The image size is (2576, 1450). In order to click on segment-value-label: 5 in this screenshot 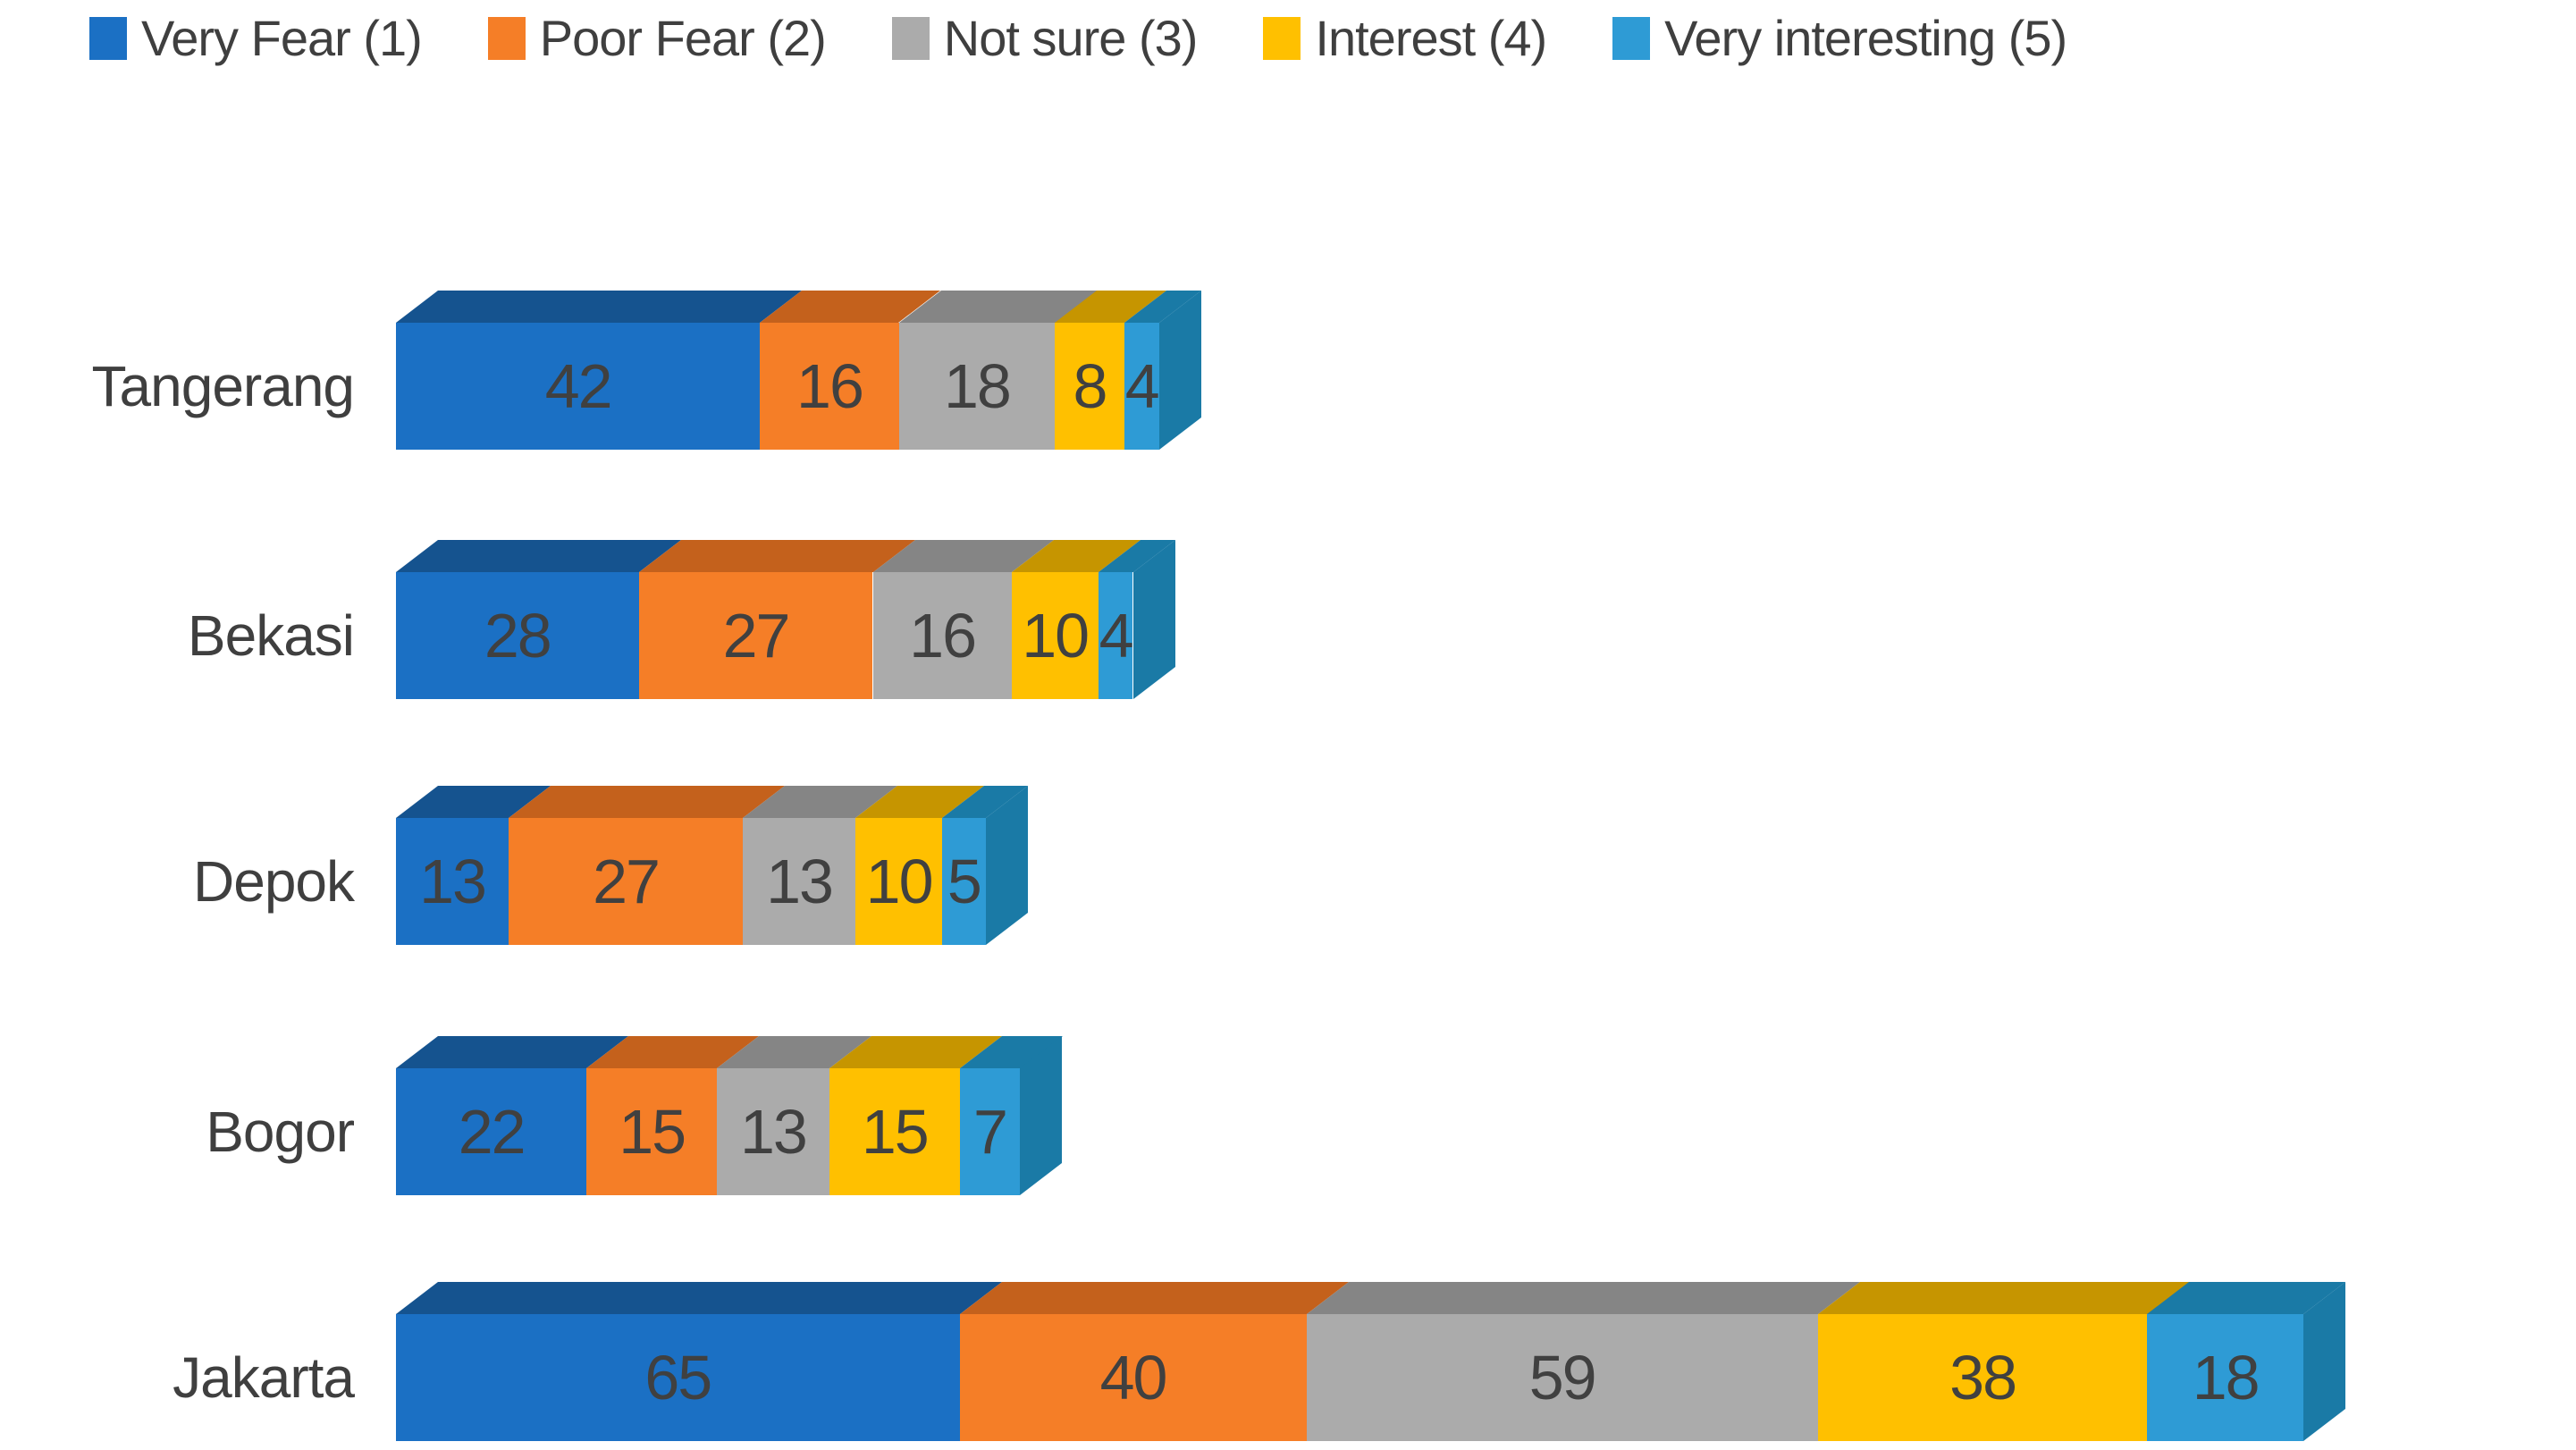, I will do `click(965, 882)`.